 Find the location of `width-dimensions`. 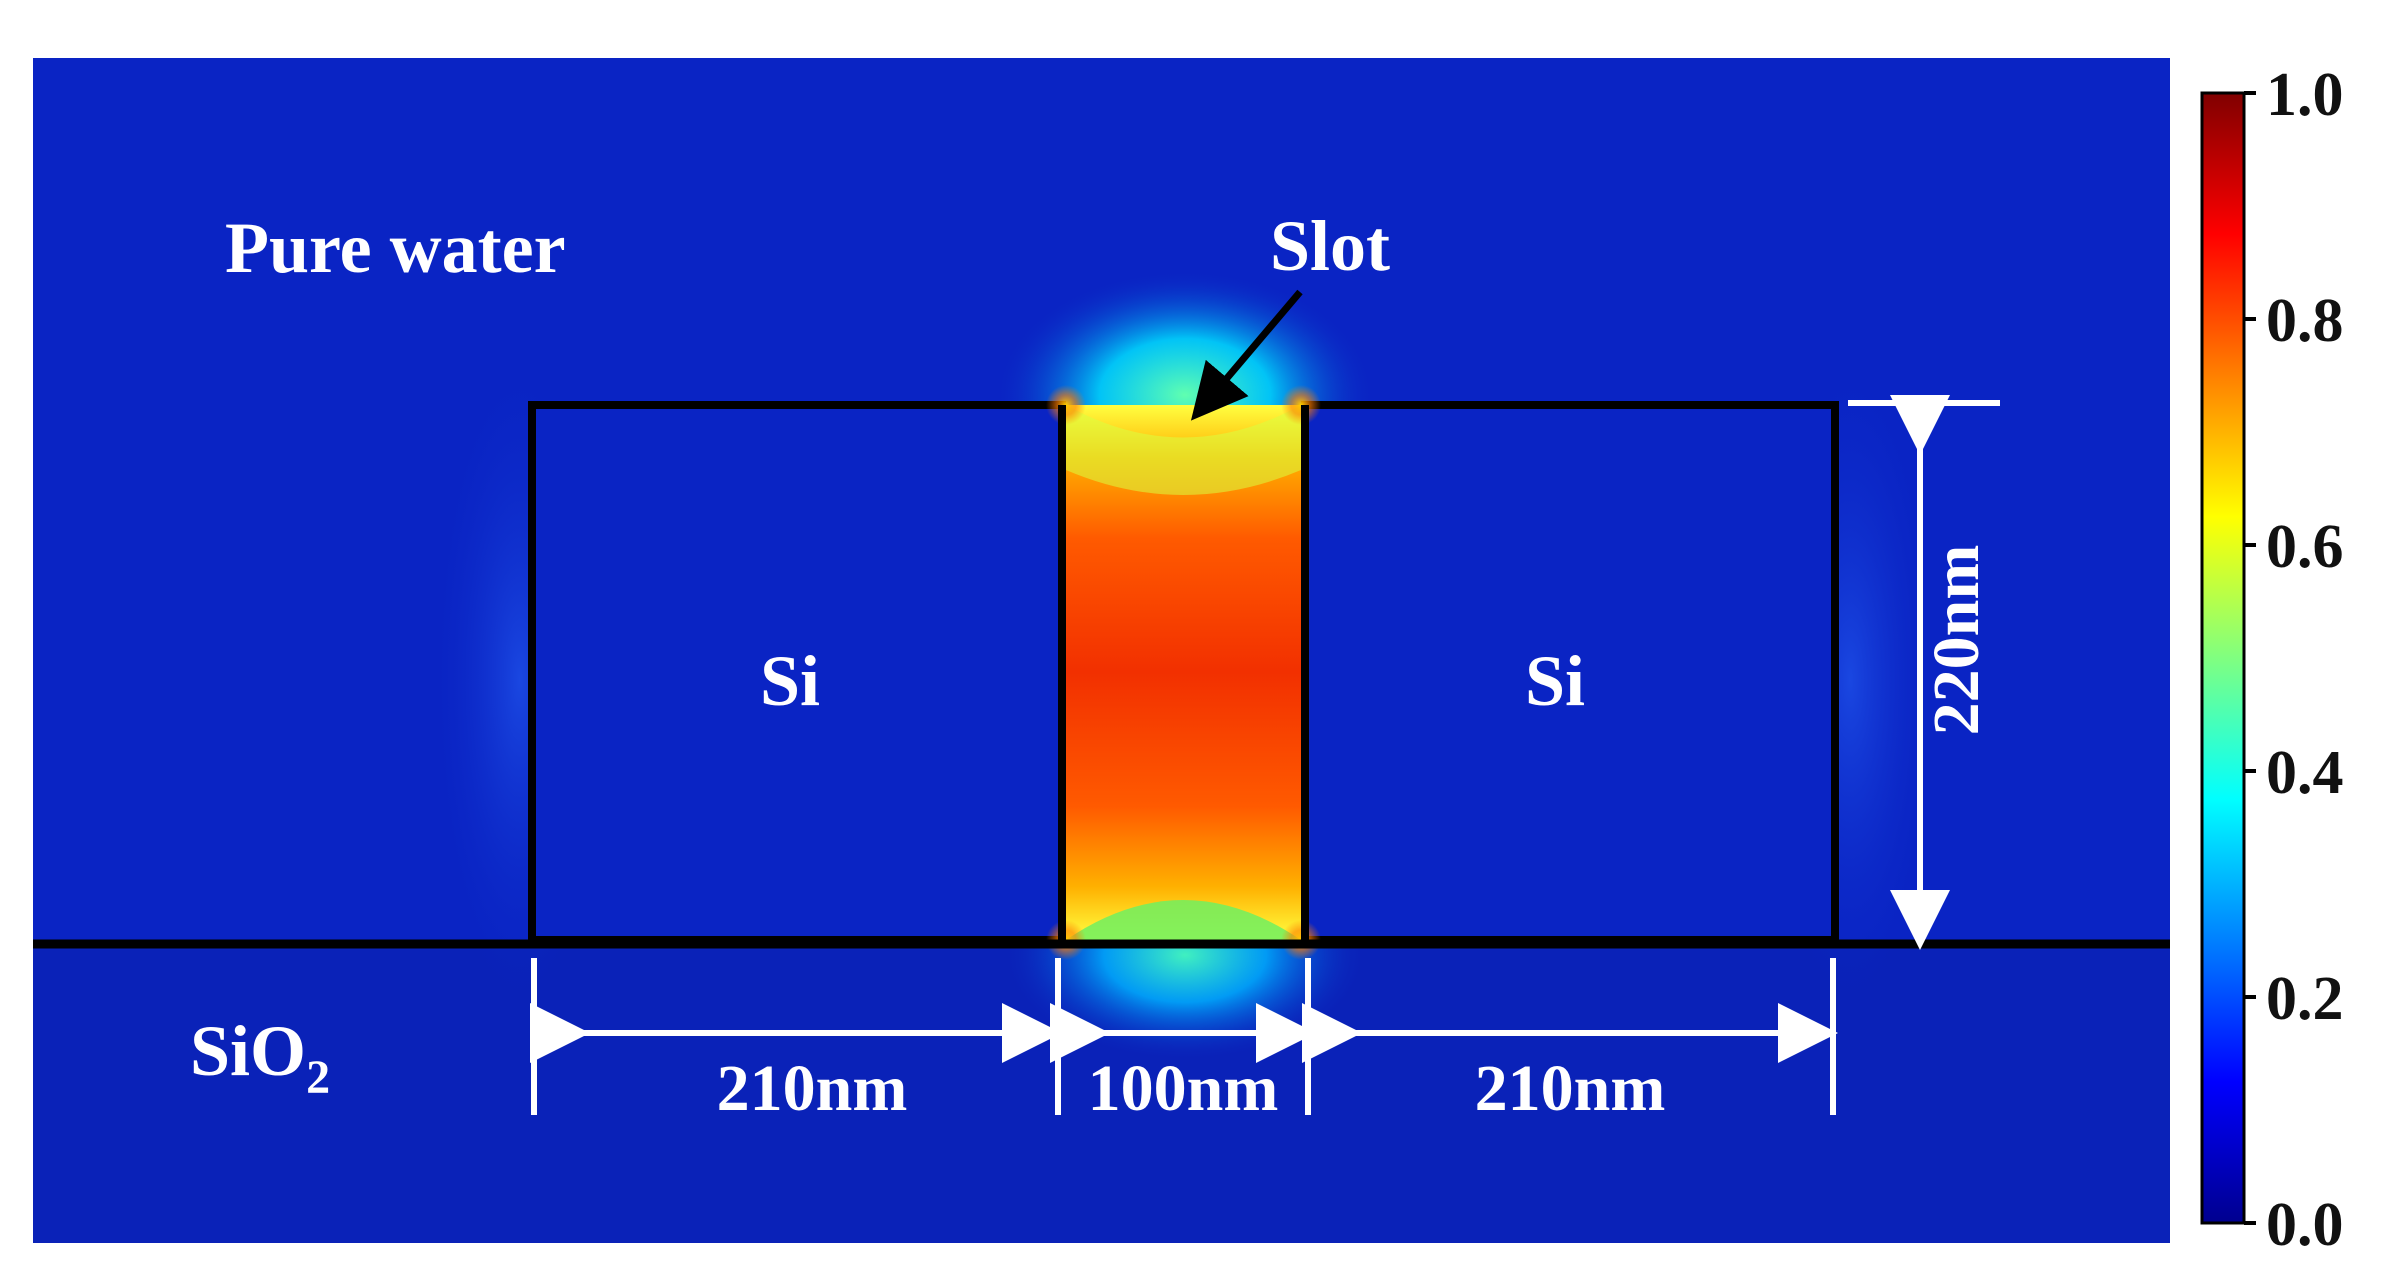

width-dimensions is located at coordinates (1184, 1036).